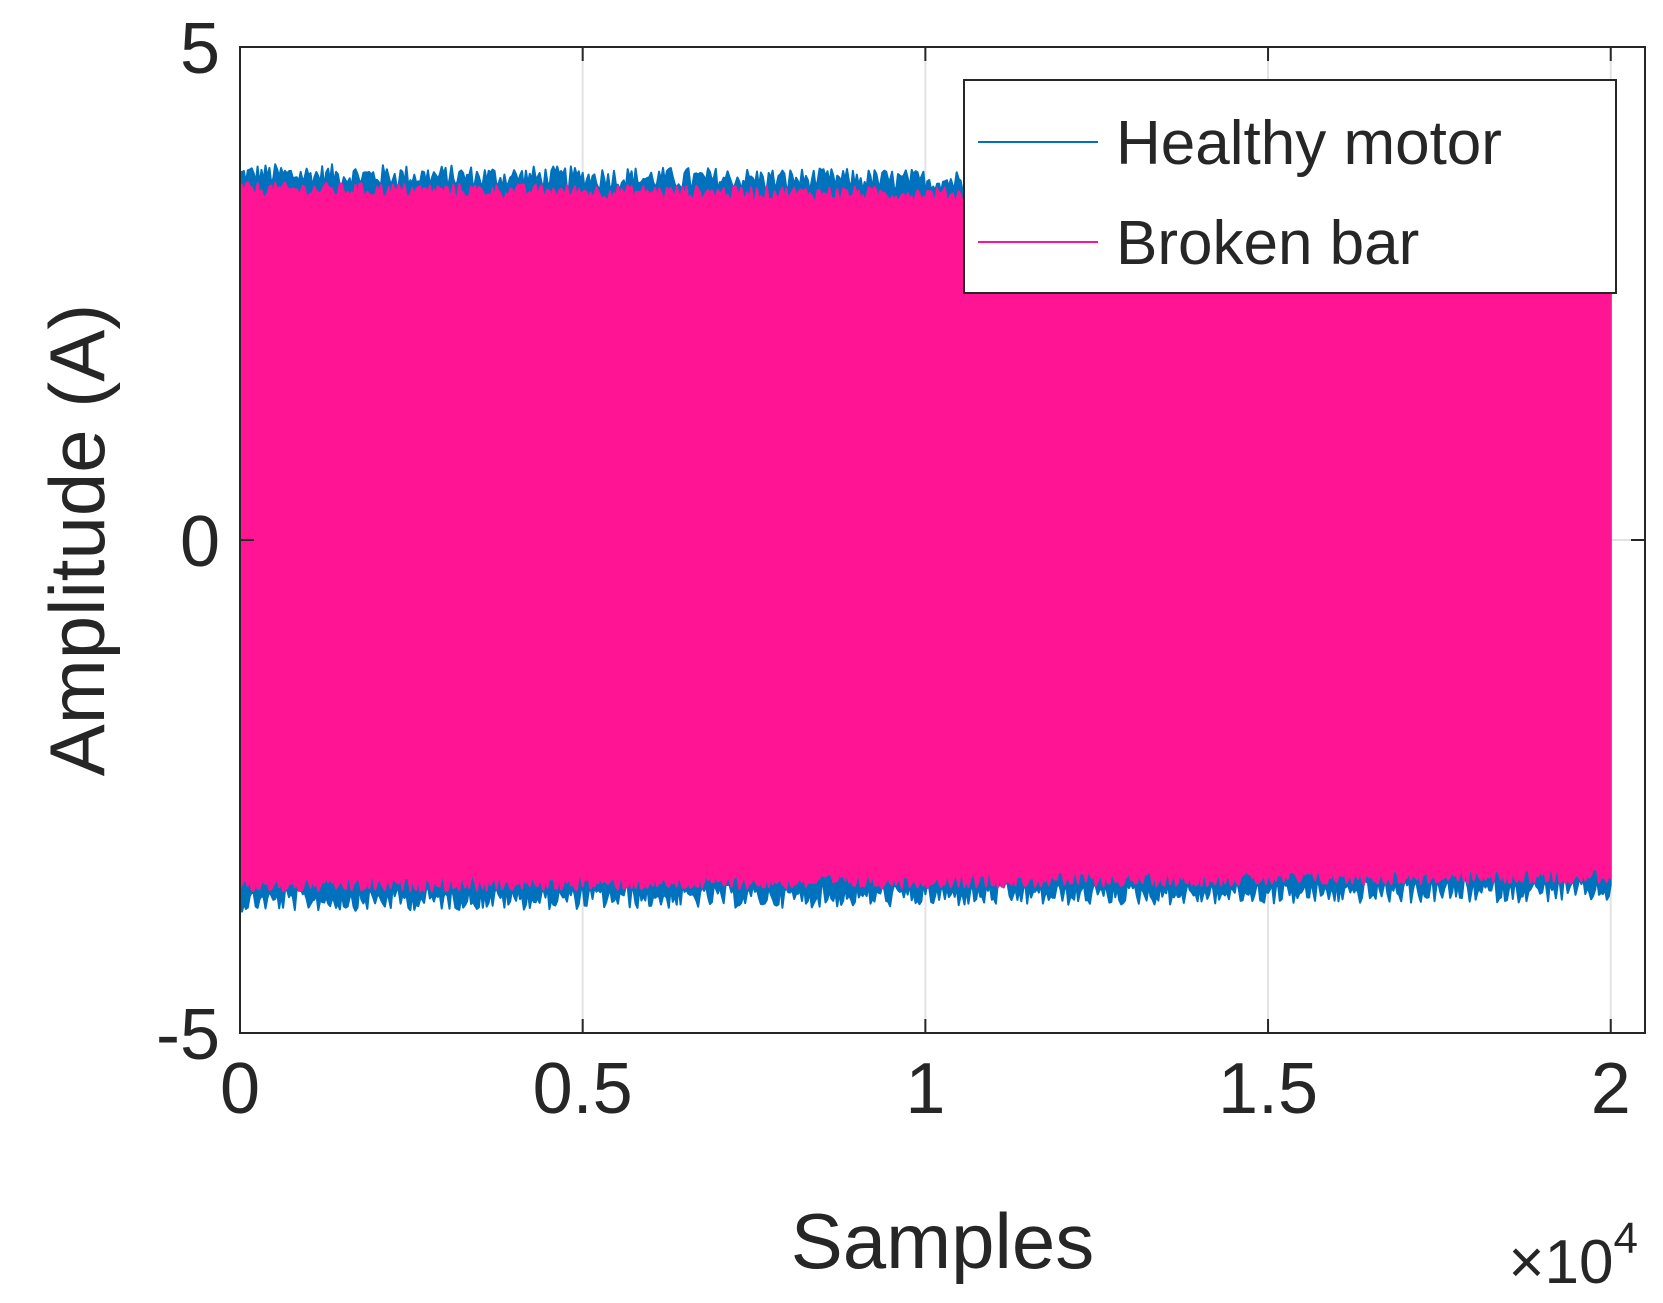 The image size is (1663, 1303). I want to click on x-tick-label: 0.5, so click(583, 1089).